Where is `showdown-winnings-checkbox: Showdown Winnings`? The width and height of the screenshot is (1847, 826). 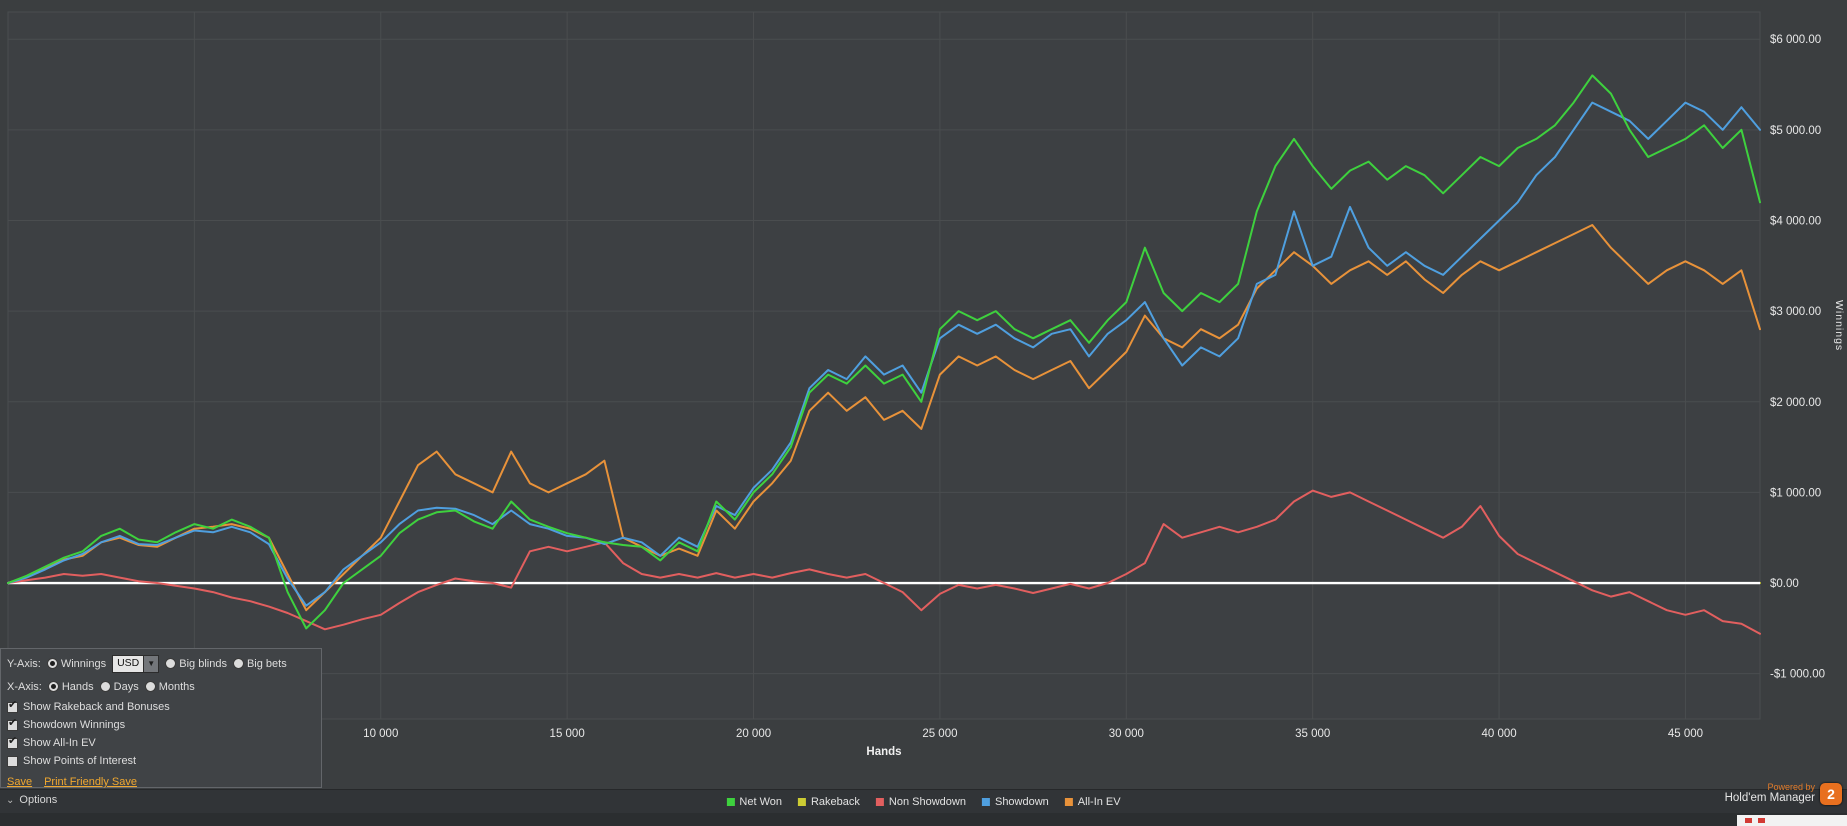 showdown-winnings-checkbox: Showdown Winnings is located at coordinates (161, 725).